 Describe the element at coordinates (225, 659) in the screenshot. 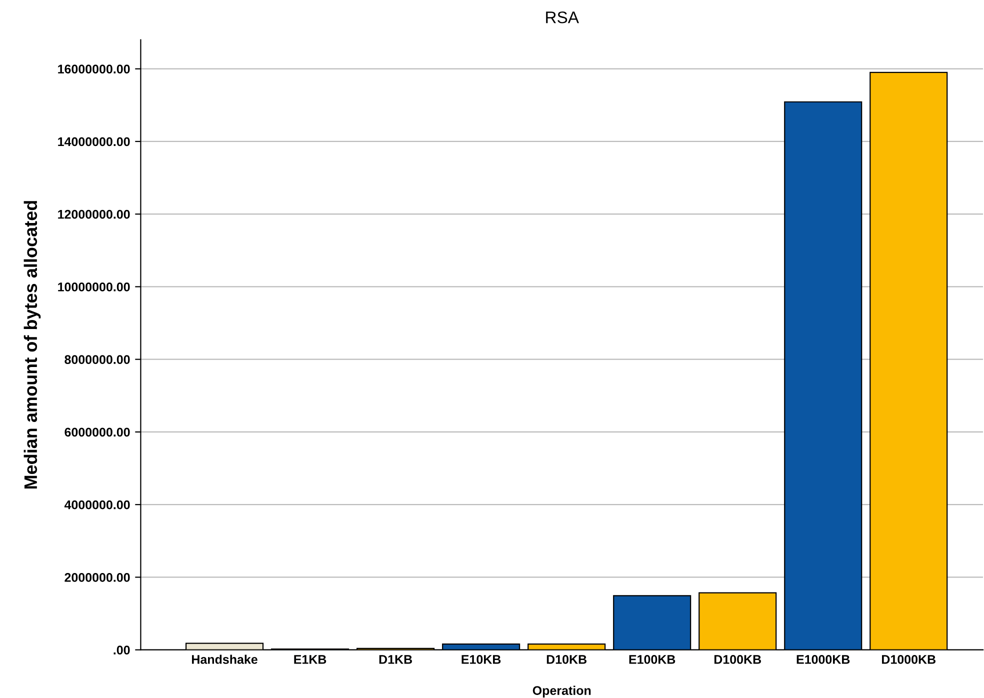

I see `x-tick-label: Handshake` at that location.